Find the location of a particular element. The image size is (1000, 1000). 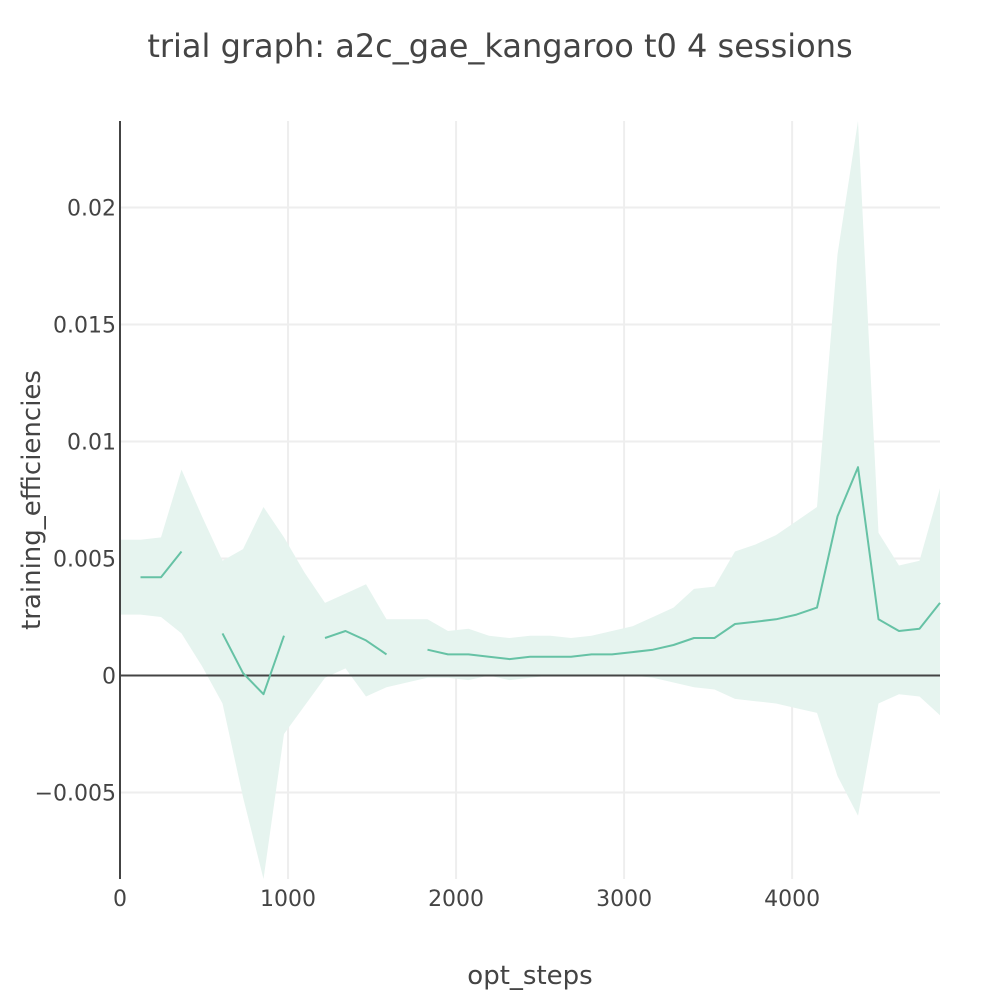

y-axis-label: training_efficiencies is located at coordinates (32, 500).